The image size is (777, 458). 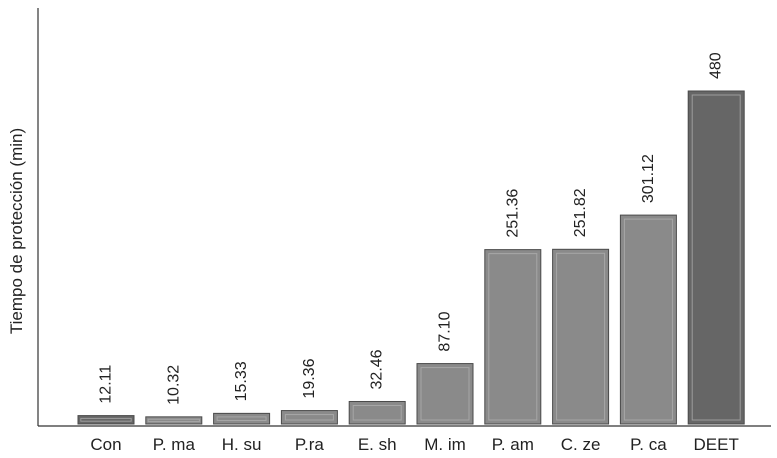 I want to click on value-label-0: 12.11, so click(x=106, y=384).